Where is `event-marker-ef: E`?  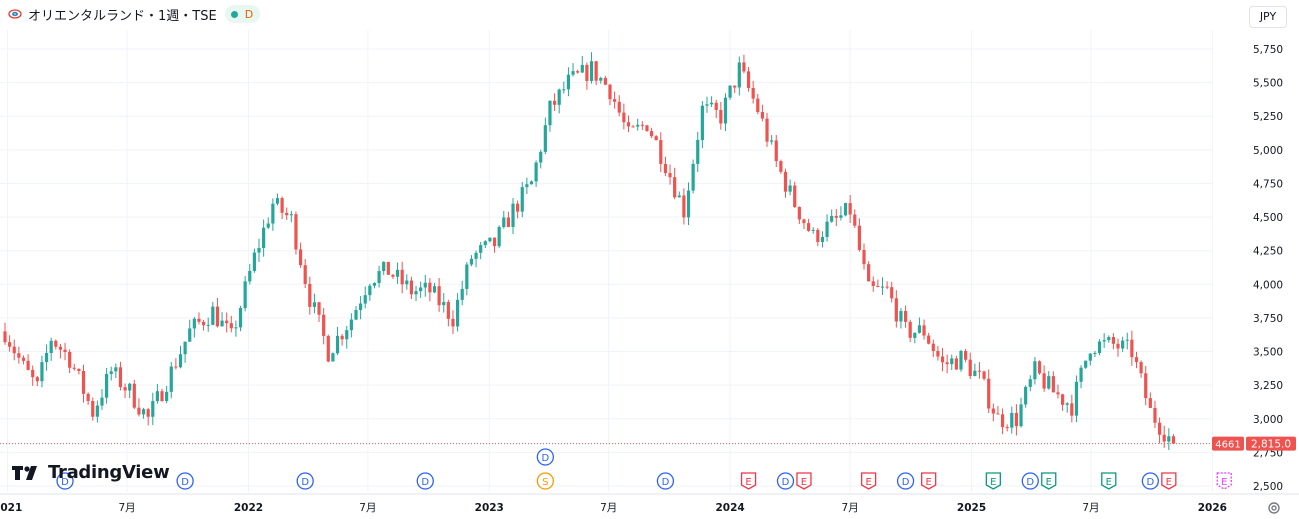 event-marker-ef: E is located at coordinates (1224, 481).